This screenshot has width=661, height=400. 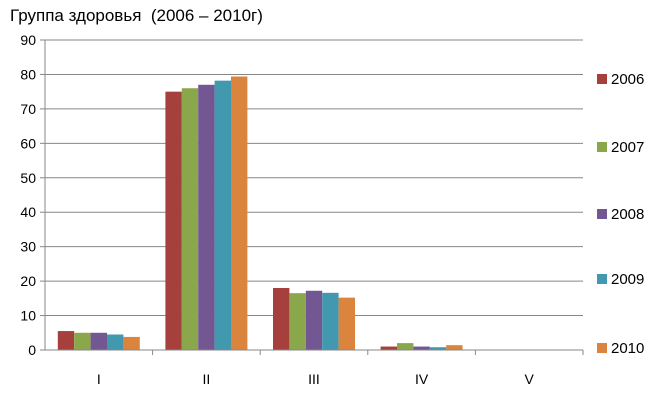 What do you see at coordinates (173, 221) in the screenshot?
I see `bar-2006-II` at bounding box center [173, 221].